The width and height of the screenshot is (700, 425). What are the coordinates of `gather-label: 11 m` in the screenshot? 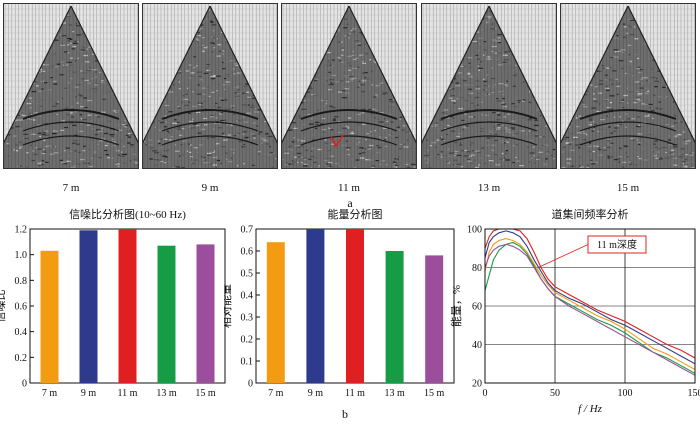 It's located at (349, 188).